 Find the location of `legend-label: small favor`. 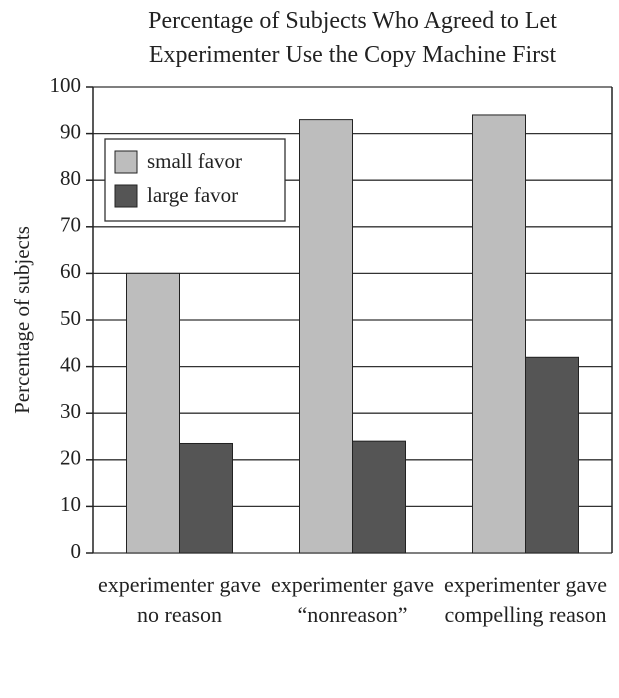

legend-label: small favor is located at coordinates (194, 161).